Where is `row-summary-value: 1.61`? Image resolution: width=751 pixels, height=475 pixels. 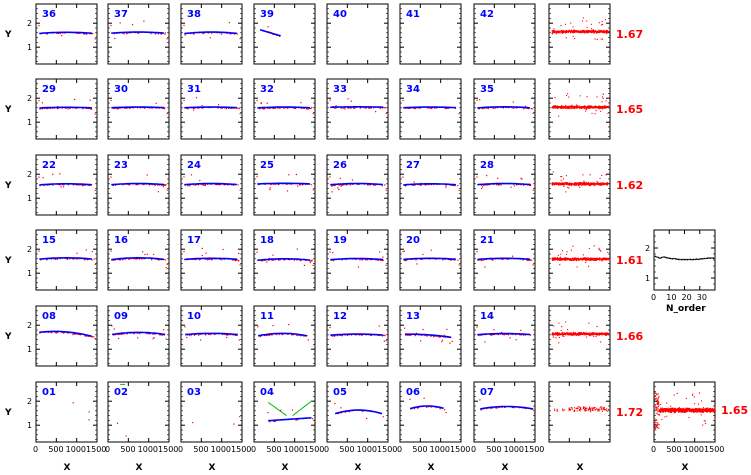 row-summary-value: 1.61 is located at coordinates (629, 260).